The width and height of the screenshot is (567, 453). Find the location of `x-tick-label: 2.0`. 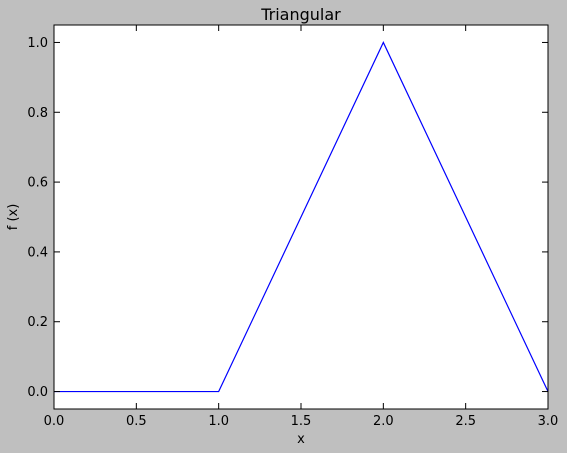

x-tick-label: 2.0 is located at coordinates (383, 421).